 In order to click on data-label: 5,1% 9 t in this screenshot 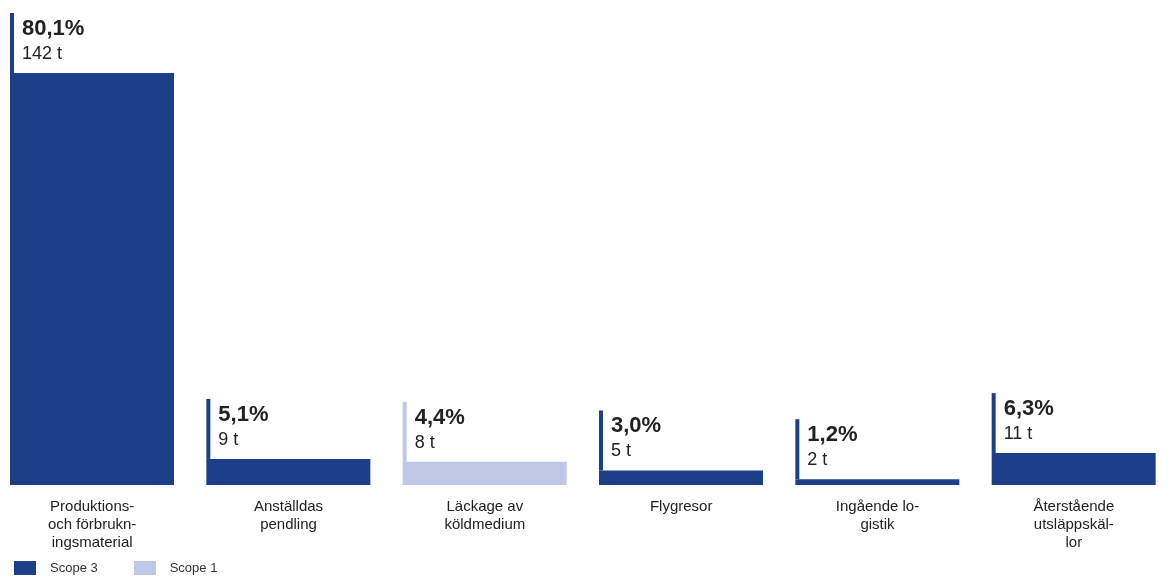, I will do `click(243, 424)`.